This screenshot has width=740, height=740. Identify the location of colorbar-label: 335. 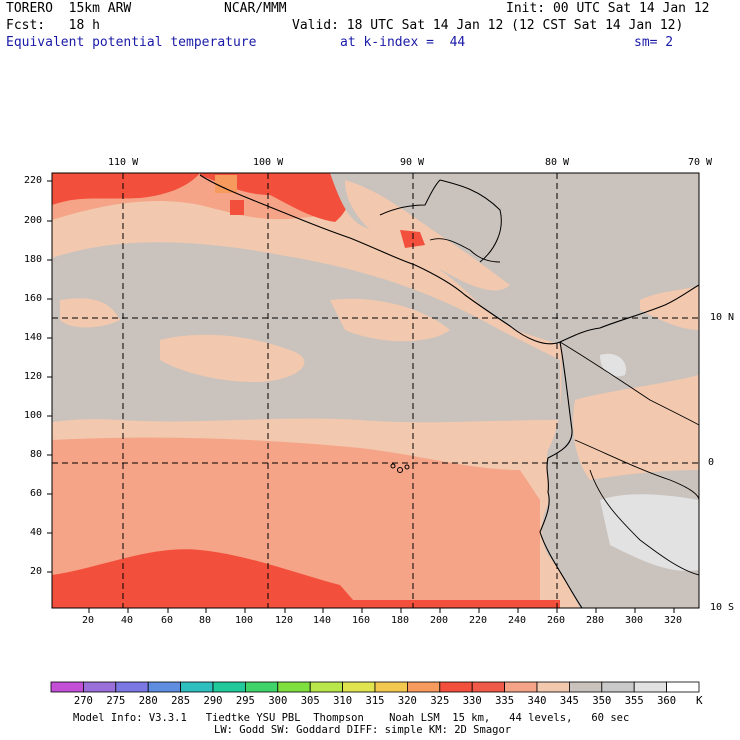
(505, 701).